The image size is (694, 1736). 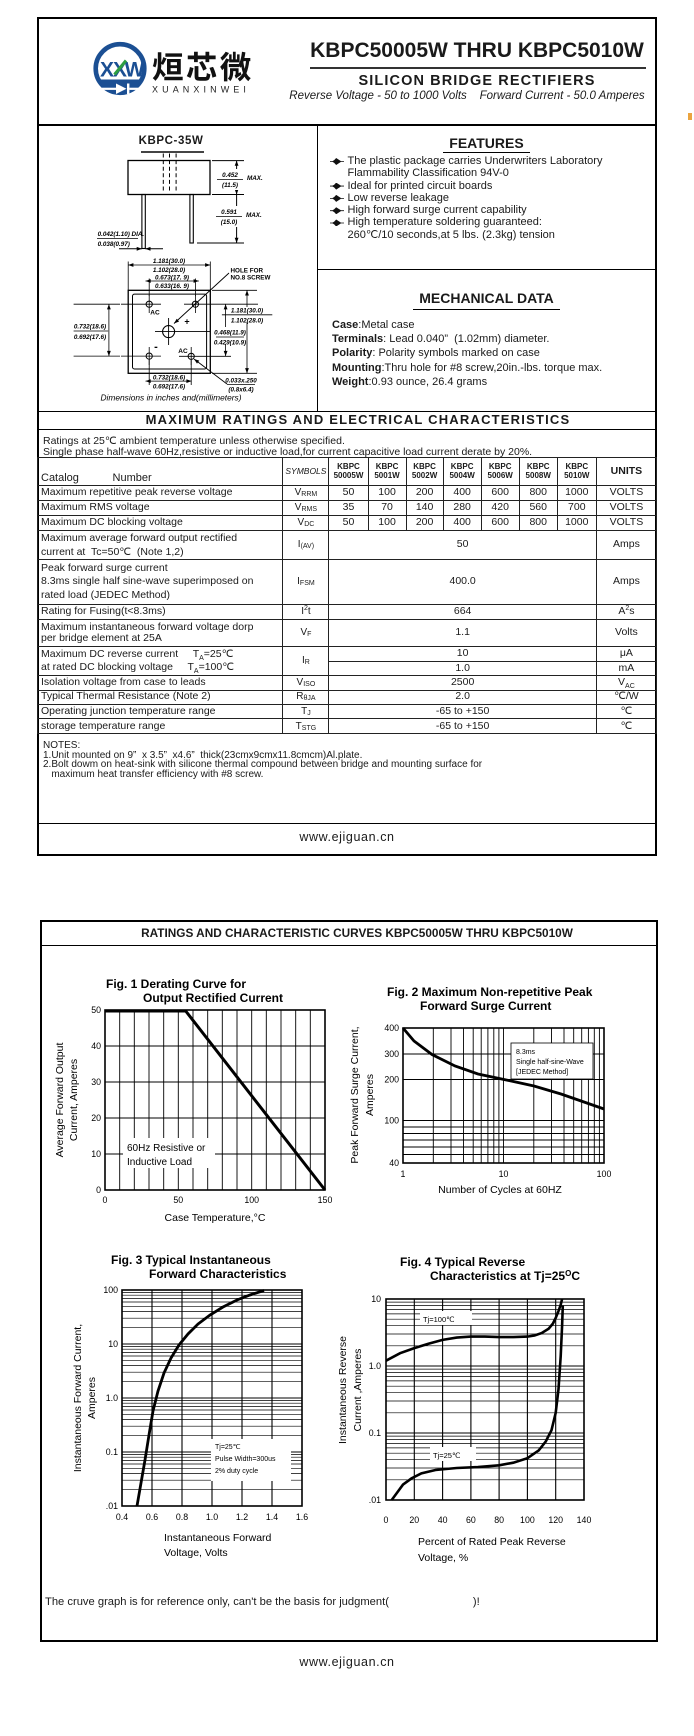 What do you see at coordinates (302, 1517) in the screenshot?
I see `svg-text: 1.6` at bounding box center [302, 1517].